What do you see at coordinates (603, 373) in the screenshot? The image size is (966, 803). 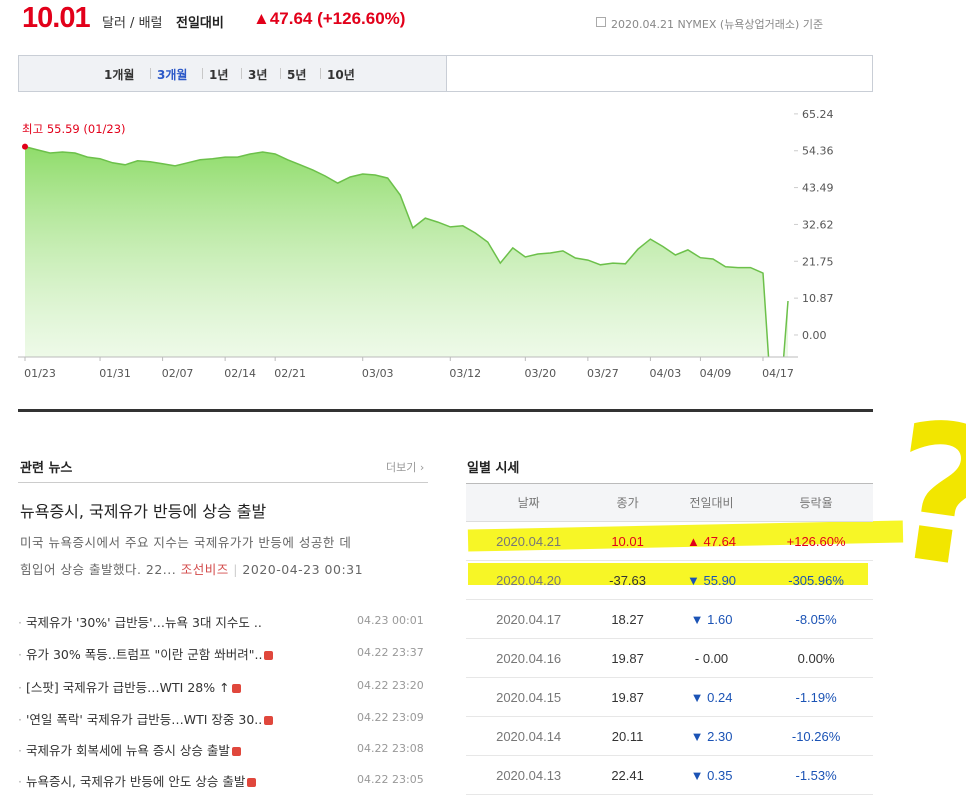 I see `x-tick-label: 03/27` at bounding box center [603, 373].